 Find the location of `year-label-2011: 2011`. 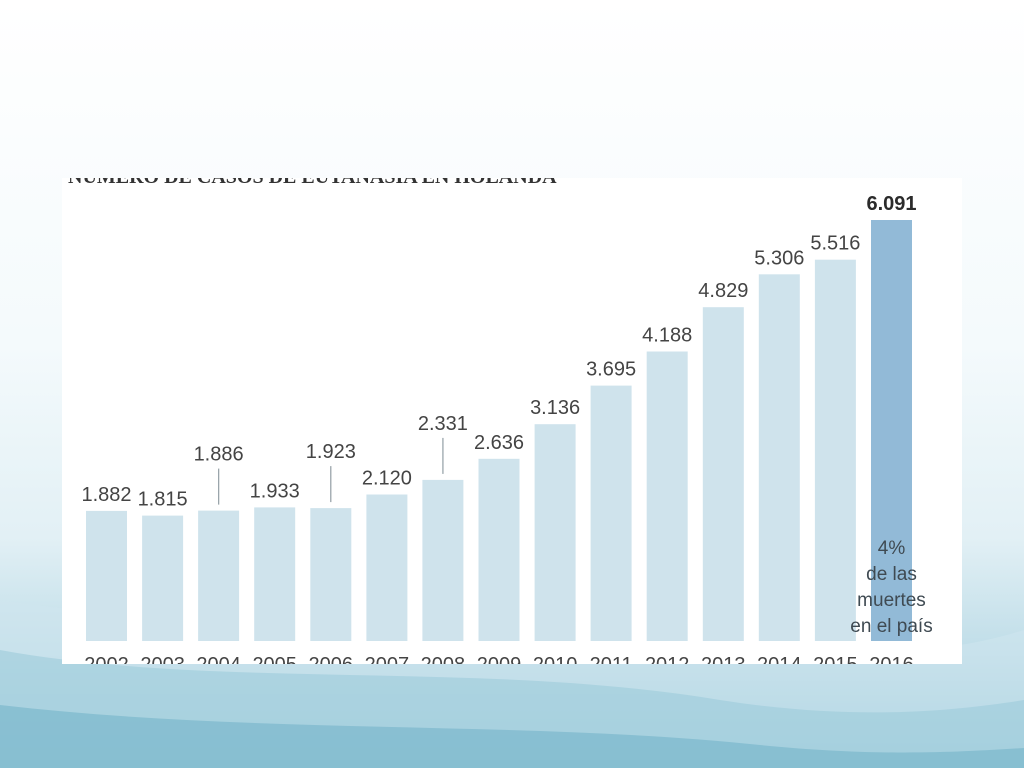

year-label-2011: 2011 is located at coordinates (611, 659).